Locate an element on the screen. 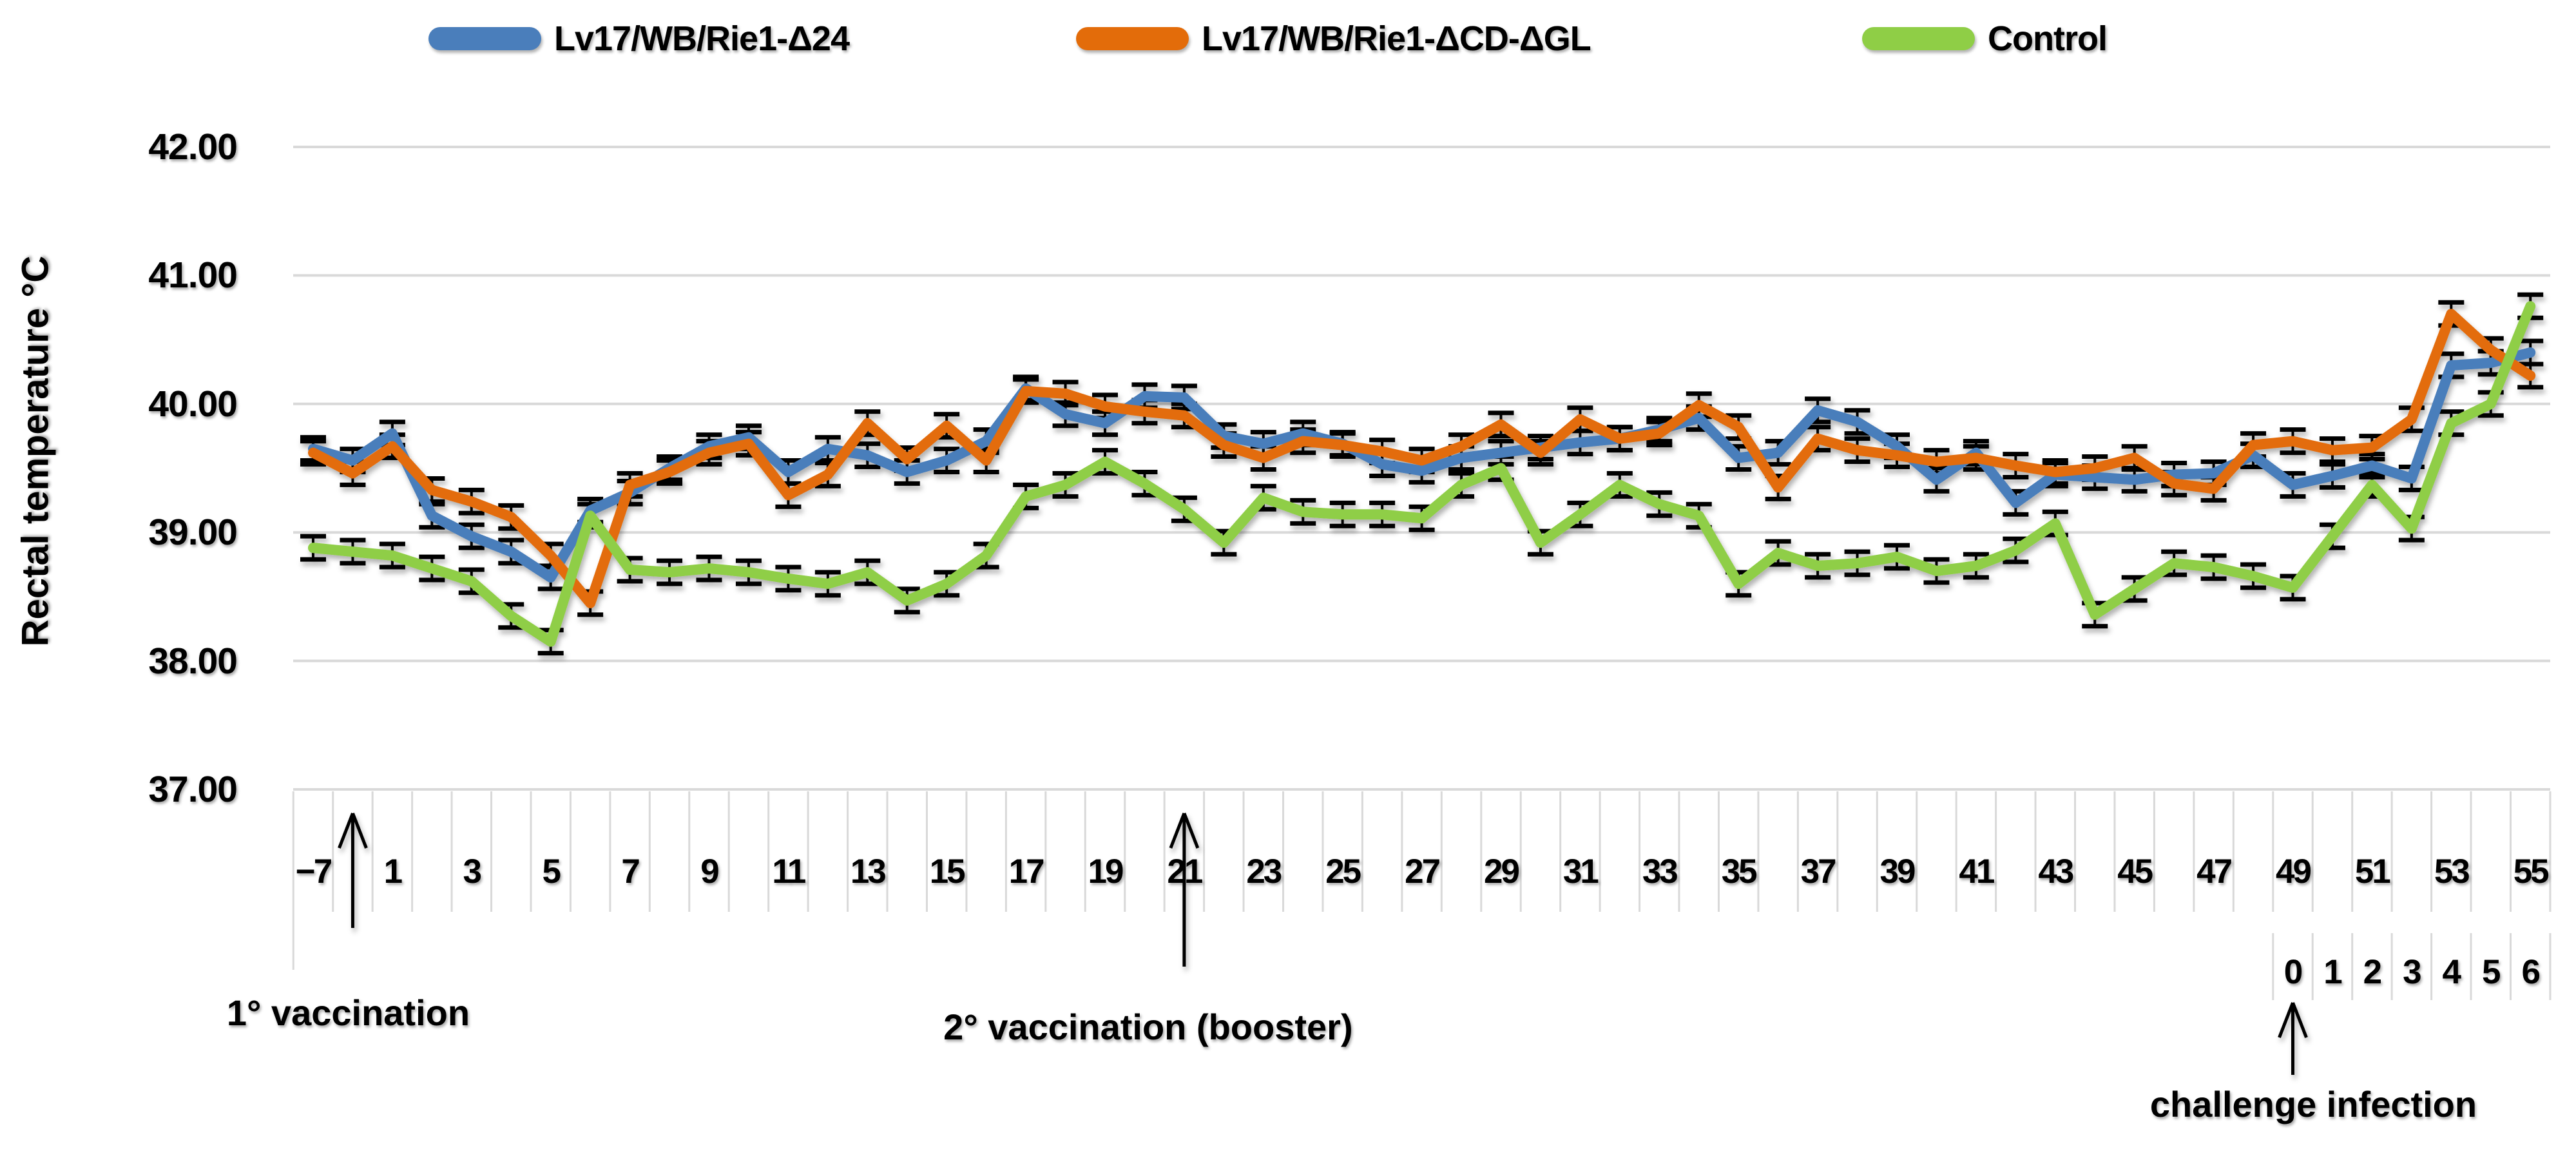 The image size is (2576, 1158). annotation-primary-vaccination: 1° vaccination is located at coordinates (348, 1012).